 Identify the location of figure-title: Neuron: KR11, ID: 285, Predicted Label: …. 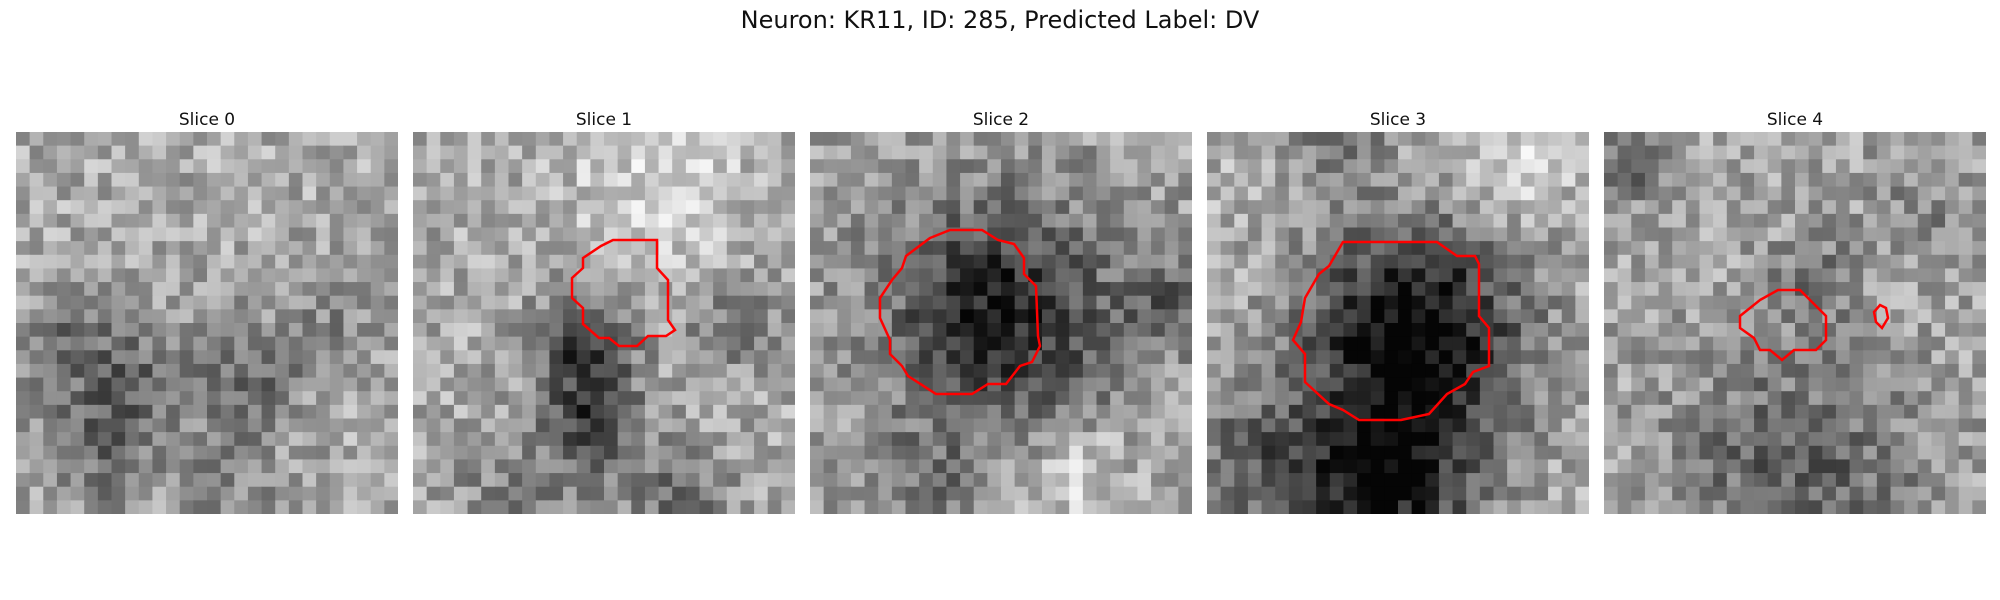
(1000, 20).